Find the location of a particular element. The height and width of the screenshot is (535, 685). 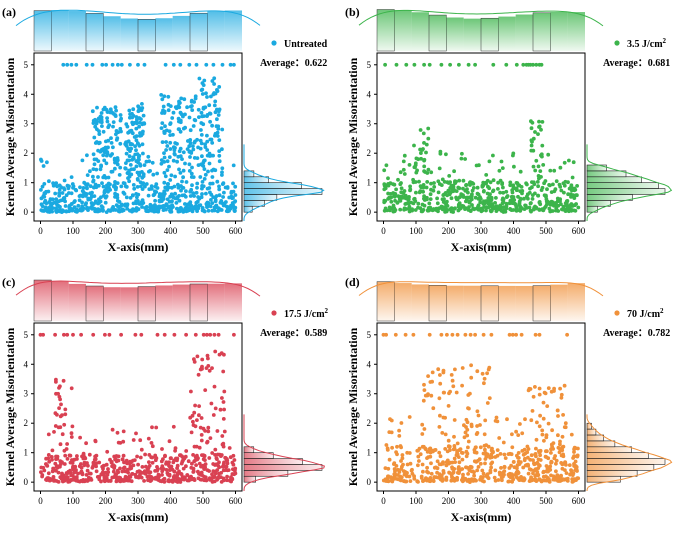

y-tick-label: 0 is located at coordinates (369, 212).